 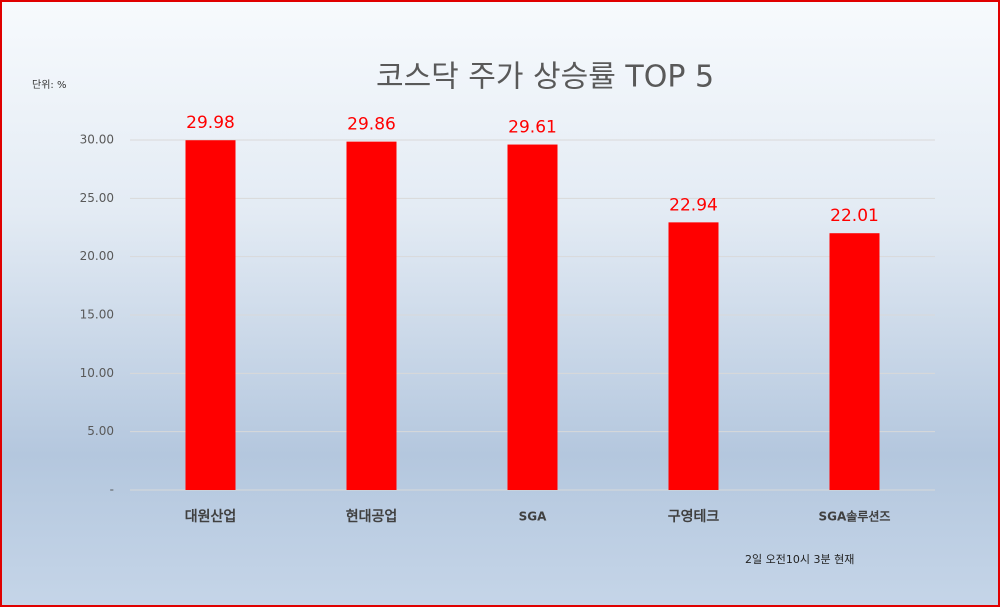 What do you see at coordinates (854, 216) in the screenshot?
I see `value-label: 22.01` at bounding box center [854, 216].